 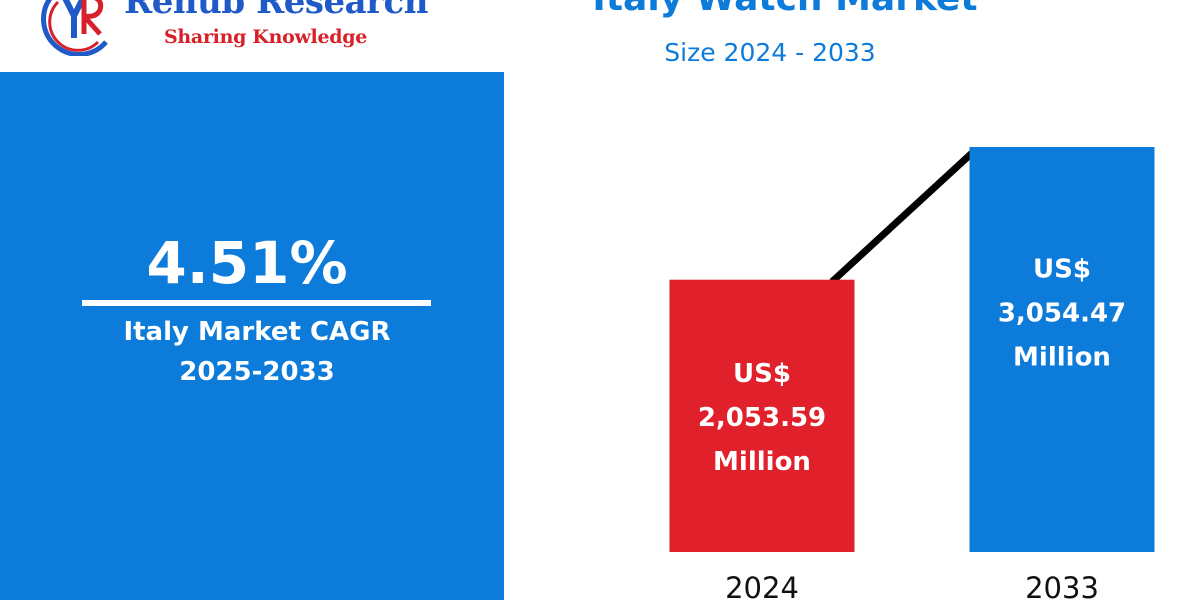 I want to click on cagr-divider, so click(x=256, y=303).